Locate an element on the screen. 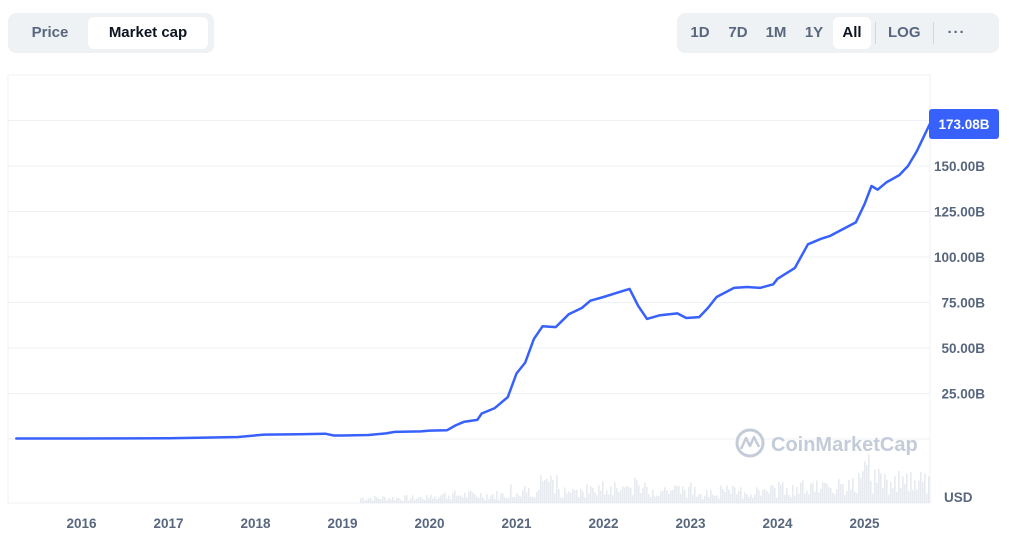  tab-price: Price is located at coordinates (50, 32).